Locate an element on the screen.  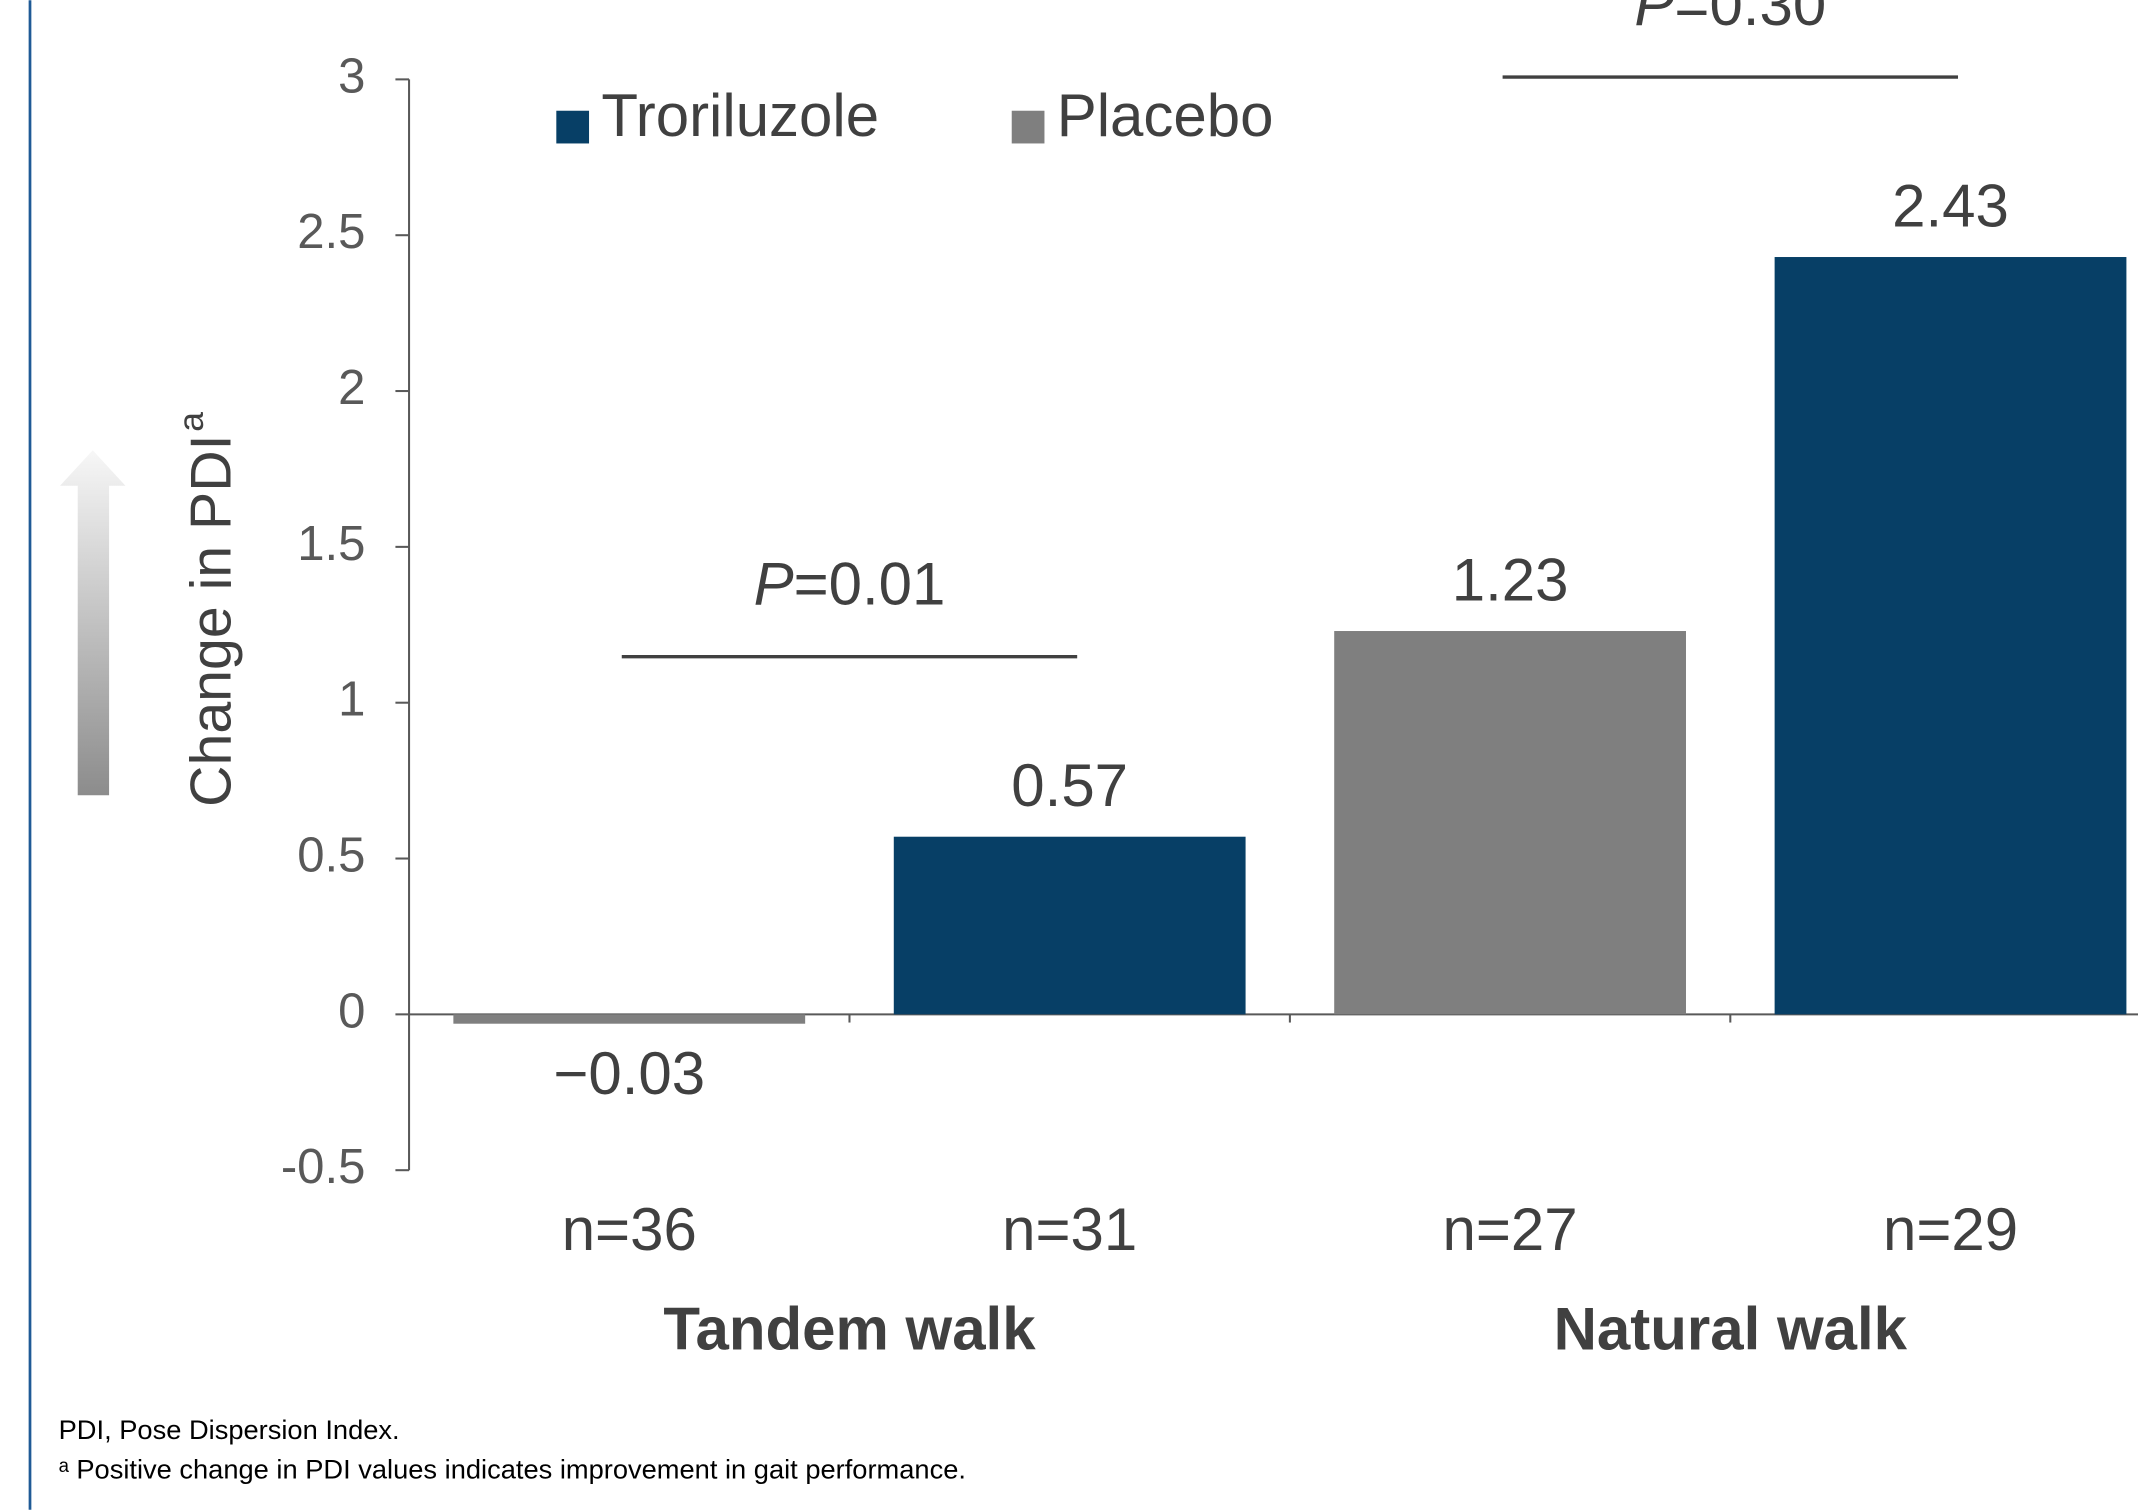
data-label: 1.23 is located at coordinates (1510, 580).